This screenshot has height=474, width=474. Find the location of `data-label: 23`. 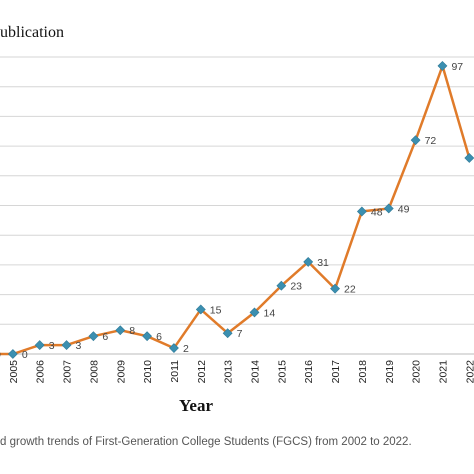

data-label: 23 is located at coordinates (296, 287).